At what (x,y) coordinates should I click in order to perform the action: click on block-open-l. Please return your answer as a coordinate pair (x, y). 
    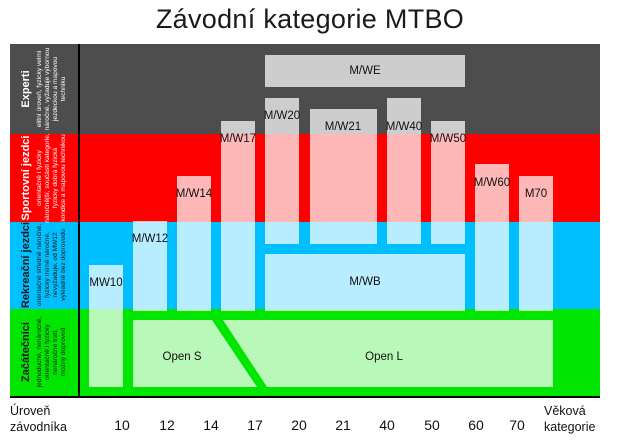
    Looking at the image, I should click on (388, 353).